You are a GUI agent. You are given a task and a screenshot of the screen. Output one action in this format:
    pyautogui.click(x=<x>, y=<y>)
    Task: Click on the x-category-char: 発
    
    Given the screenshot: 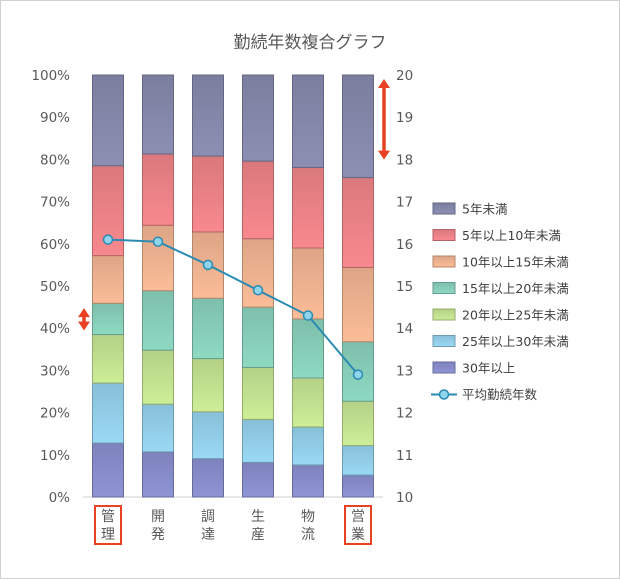 What is the action you would take?
    pyautogui.click(x=158, y=535)
    